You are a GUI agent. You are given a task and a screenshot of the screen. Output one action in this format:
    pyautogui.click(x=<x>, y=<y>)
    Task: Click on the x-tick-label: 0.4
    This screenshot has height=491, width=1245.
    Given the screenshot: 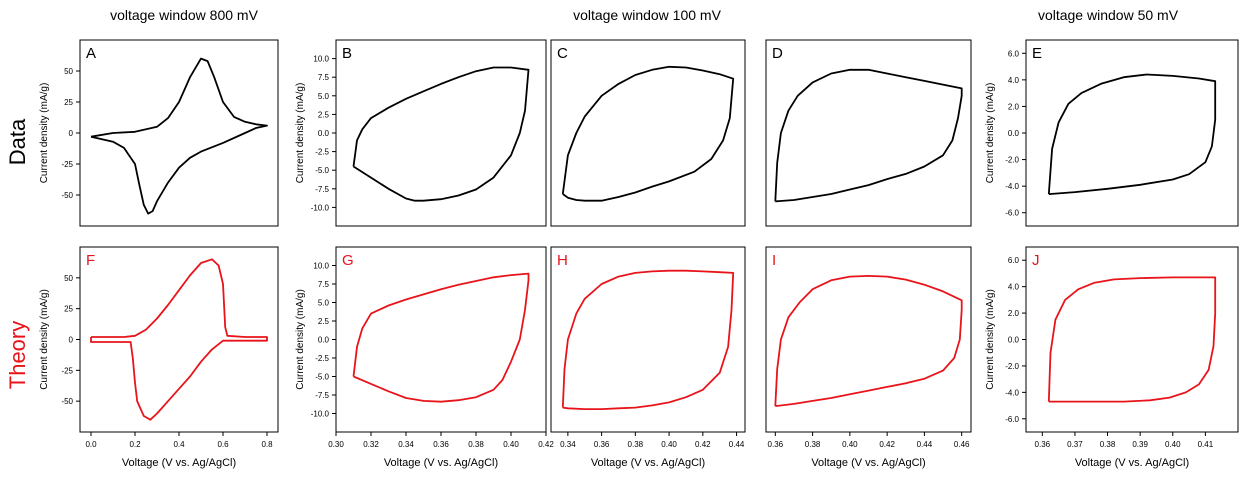 What is the action you would take?
    pyautogui.click(x=179, y=444)
    